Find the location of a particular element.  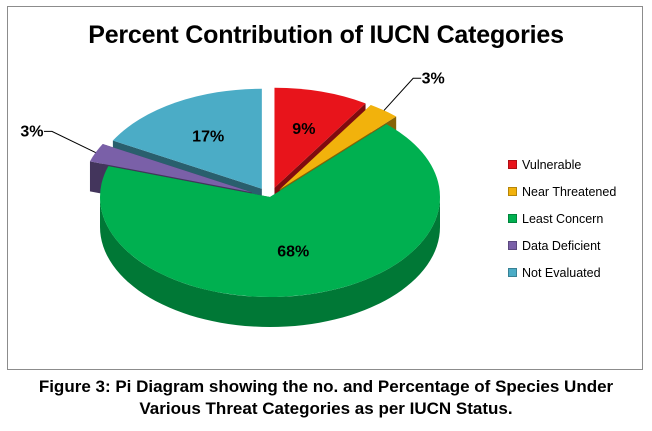

data-label-near-threatened: 3% is located at coordinates (433, 78).